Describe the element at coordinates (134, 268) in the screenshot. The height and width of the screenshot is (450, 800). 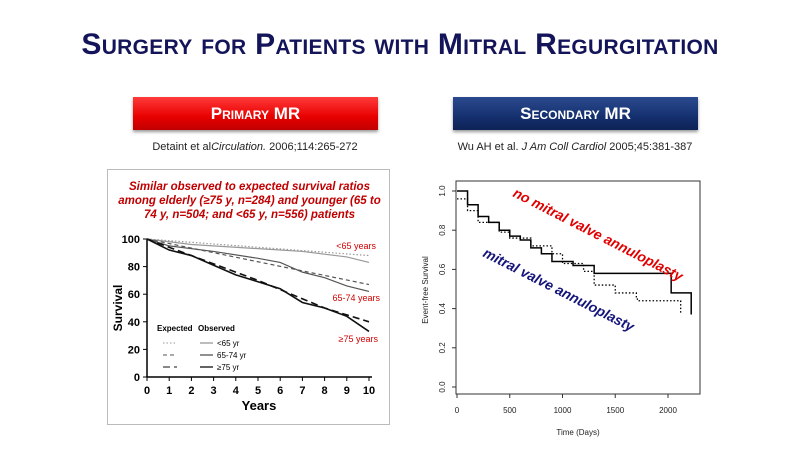
I see `y-tick-label: 80` at that location.